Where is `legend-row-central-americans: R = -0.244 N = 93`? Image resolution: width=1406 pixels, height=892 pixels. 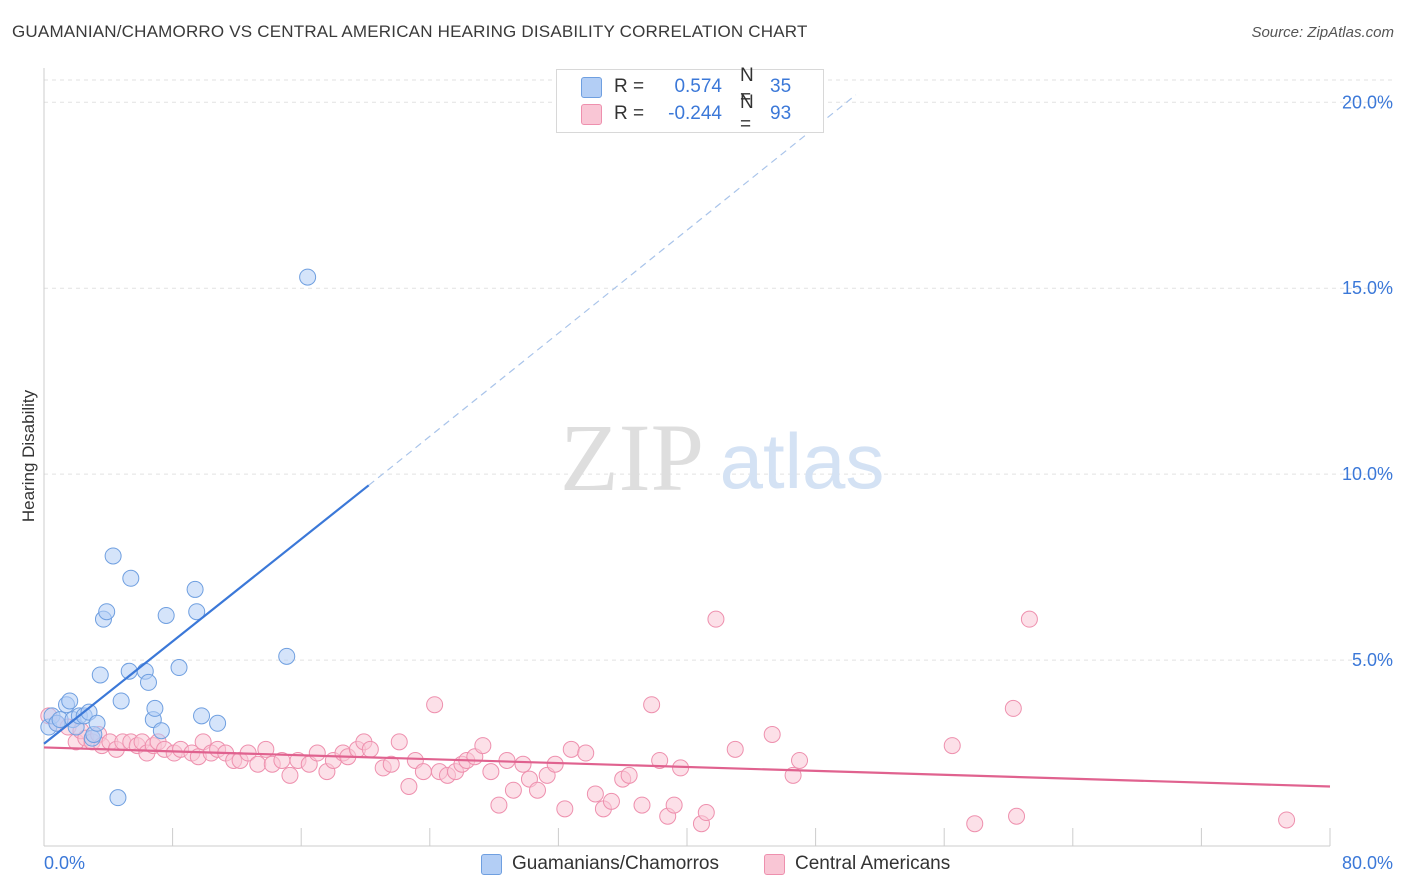
legend-row-central-americans: R = -0.244 N = 93 is located at coordinates (686, 113).